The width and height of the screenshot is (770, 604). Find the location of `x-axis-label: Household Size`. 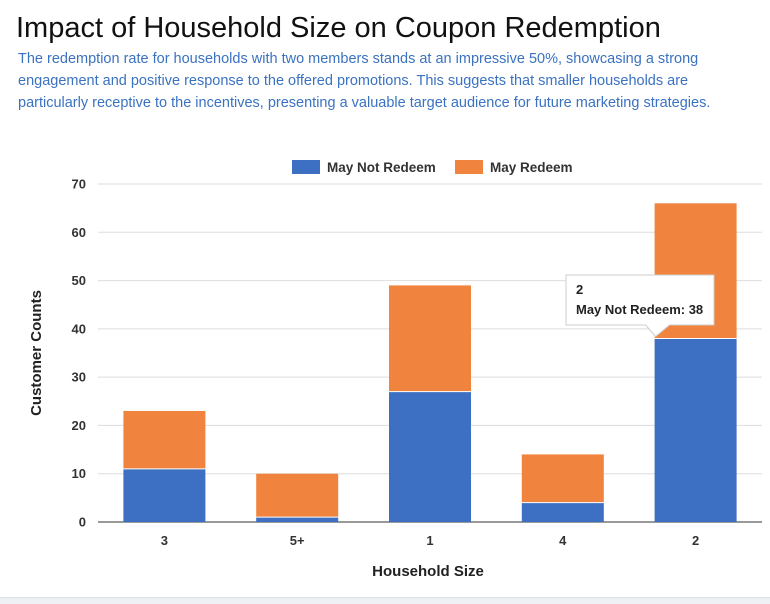

x-axis-label: Household Size is located at coordinates (428, 571).